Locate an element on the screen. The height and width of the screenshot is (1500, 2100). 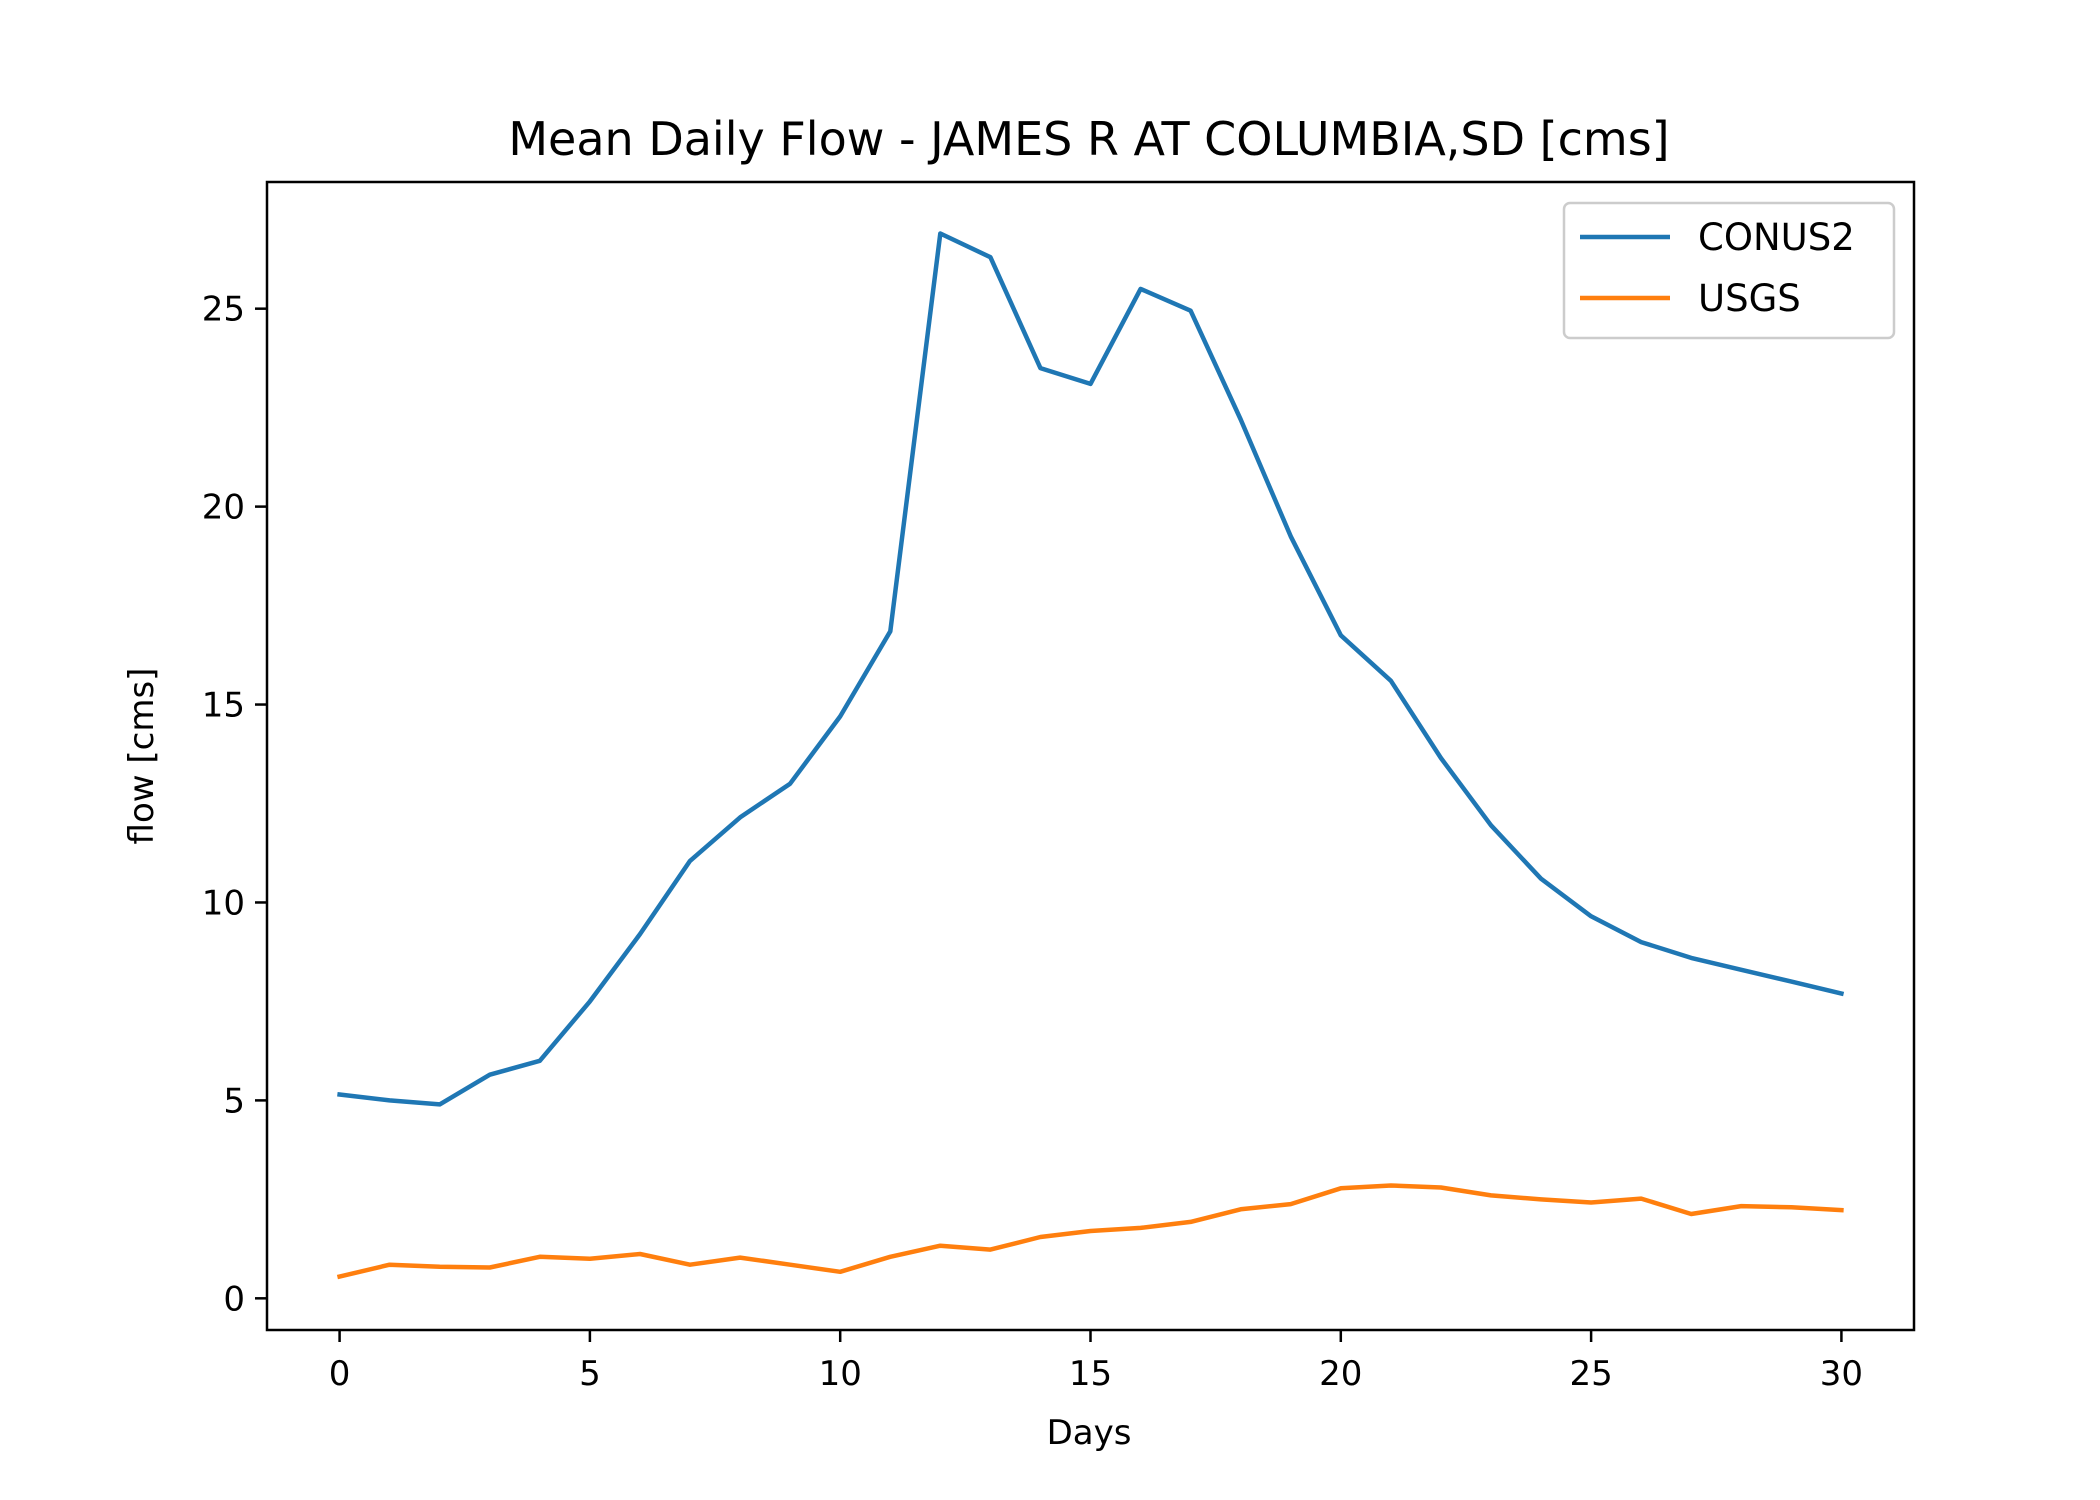
y-tick-label: 25 is located at coordinates (223, 310).